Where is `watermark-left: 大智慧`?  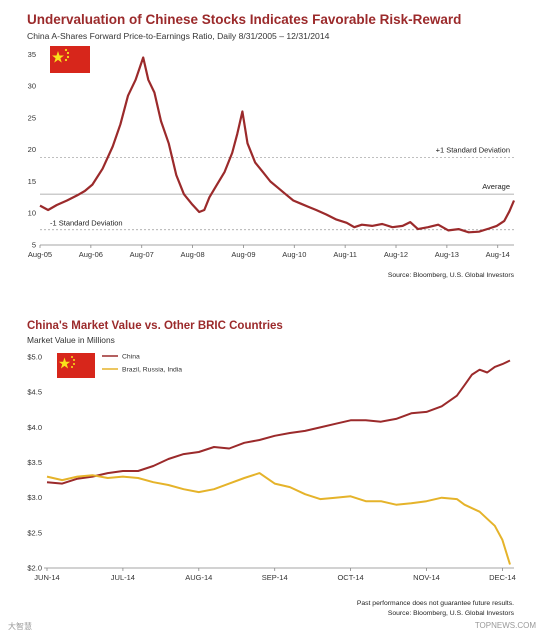
watermark-left: 大智慧 is located at coordinates (20, 626).